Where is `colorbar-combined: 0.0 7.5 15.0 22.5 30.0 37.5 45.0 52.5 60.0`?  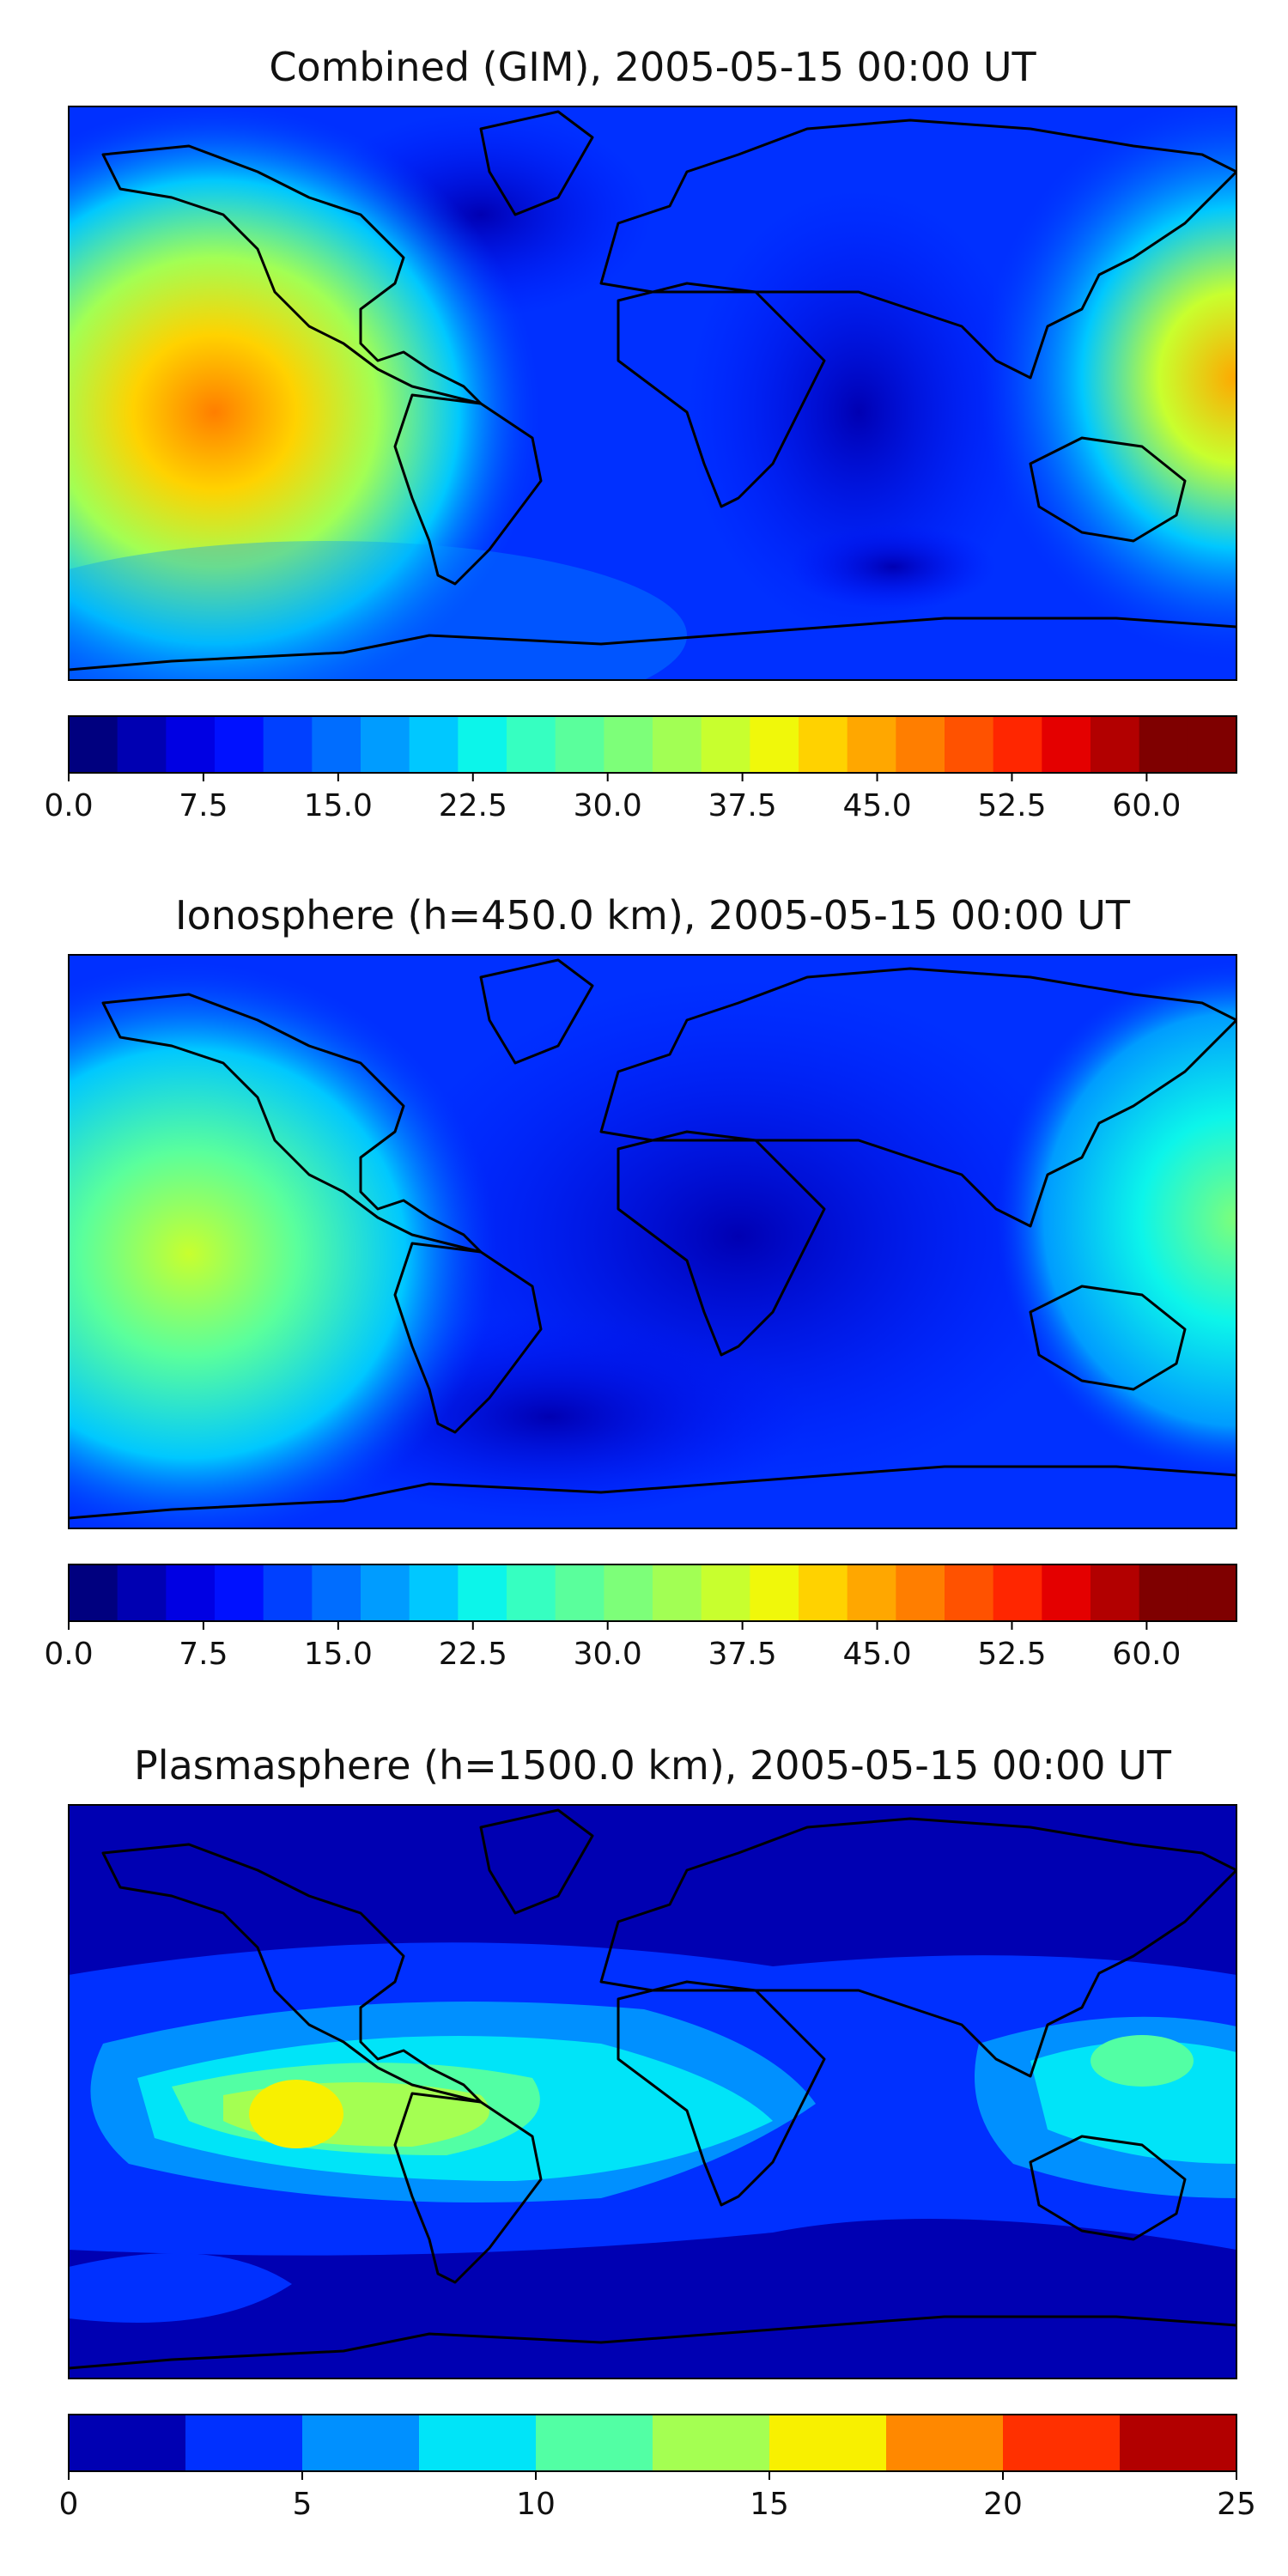
colorbar-combined: 0.0 7.5 15.0 22.5 30.0 37.5 45.0 52.5 60.0 is located at coordinates (640, 769).